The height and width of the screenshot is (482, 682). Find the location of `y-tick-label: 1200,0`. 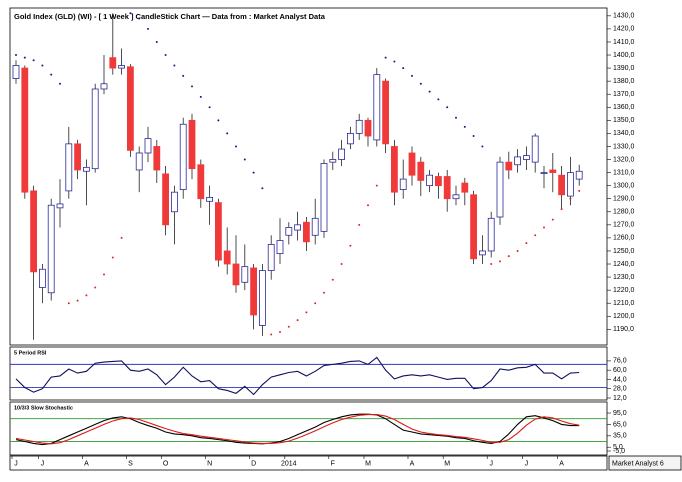

y-tick-label: 1200,0 is located at coordinates (624, 316).